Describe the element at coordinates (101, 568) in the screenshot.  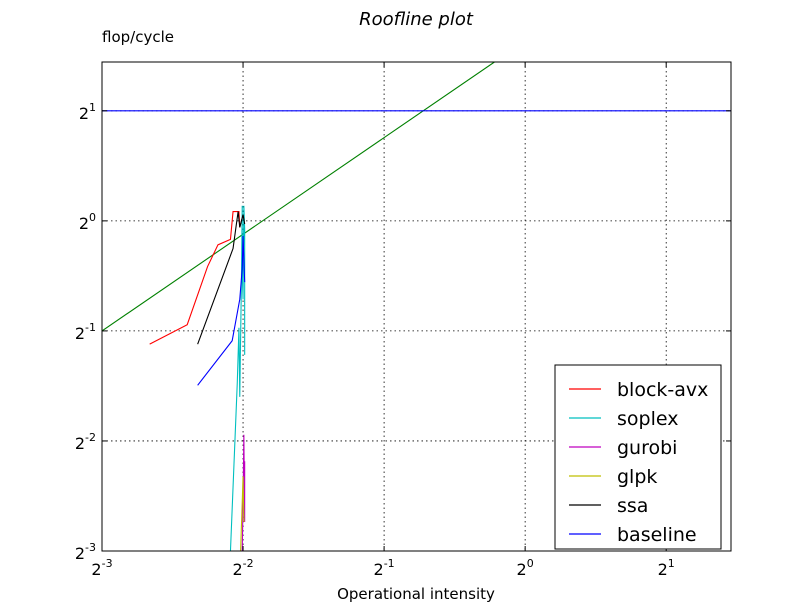
I see `x-tick-label: 2-3` at that location.